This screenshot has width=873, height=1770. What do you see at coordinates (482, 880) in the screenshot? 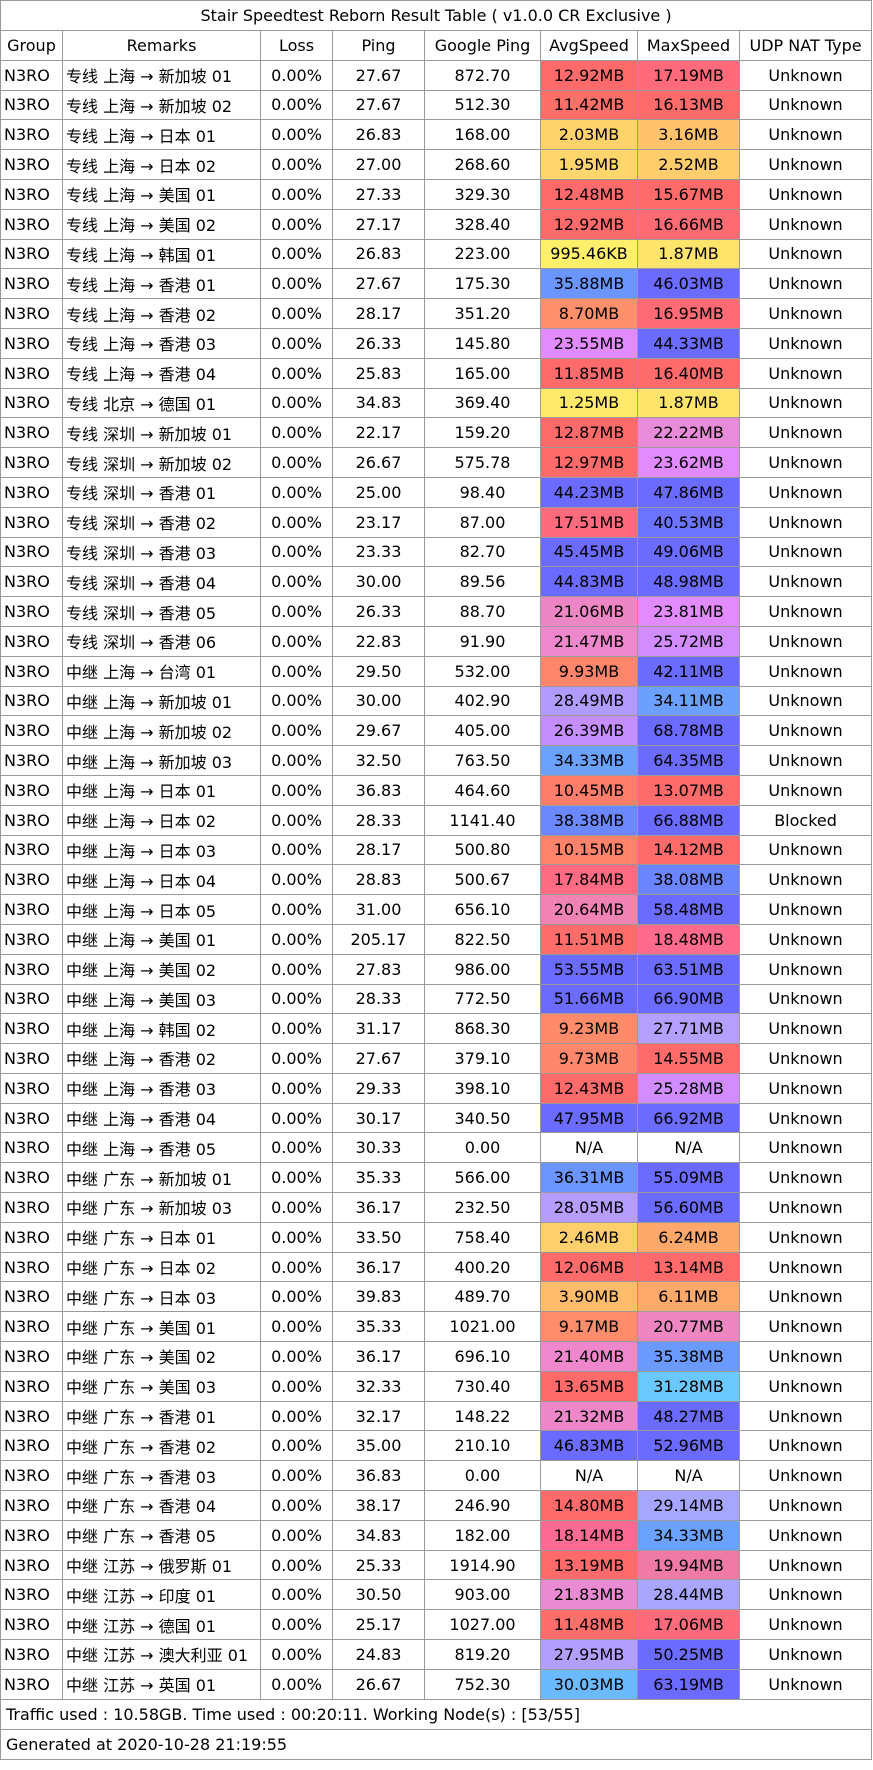
I see `cell-google-ping: 500.67` at bounding box center [482, 880].